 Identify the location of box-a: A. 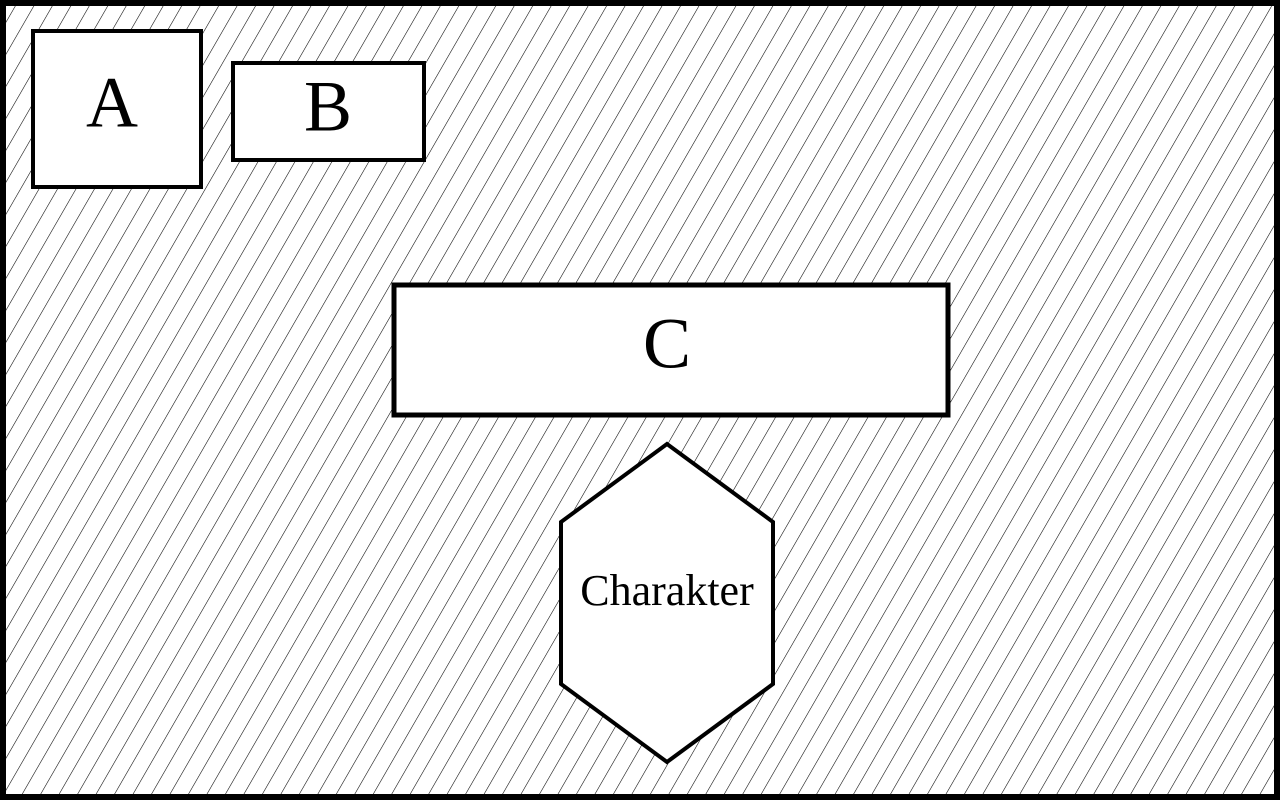
(117, 109).